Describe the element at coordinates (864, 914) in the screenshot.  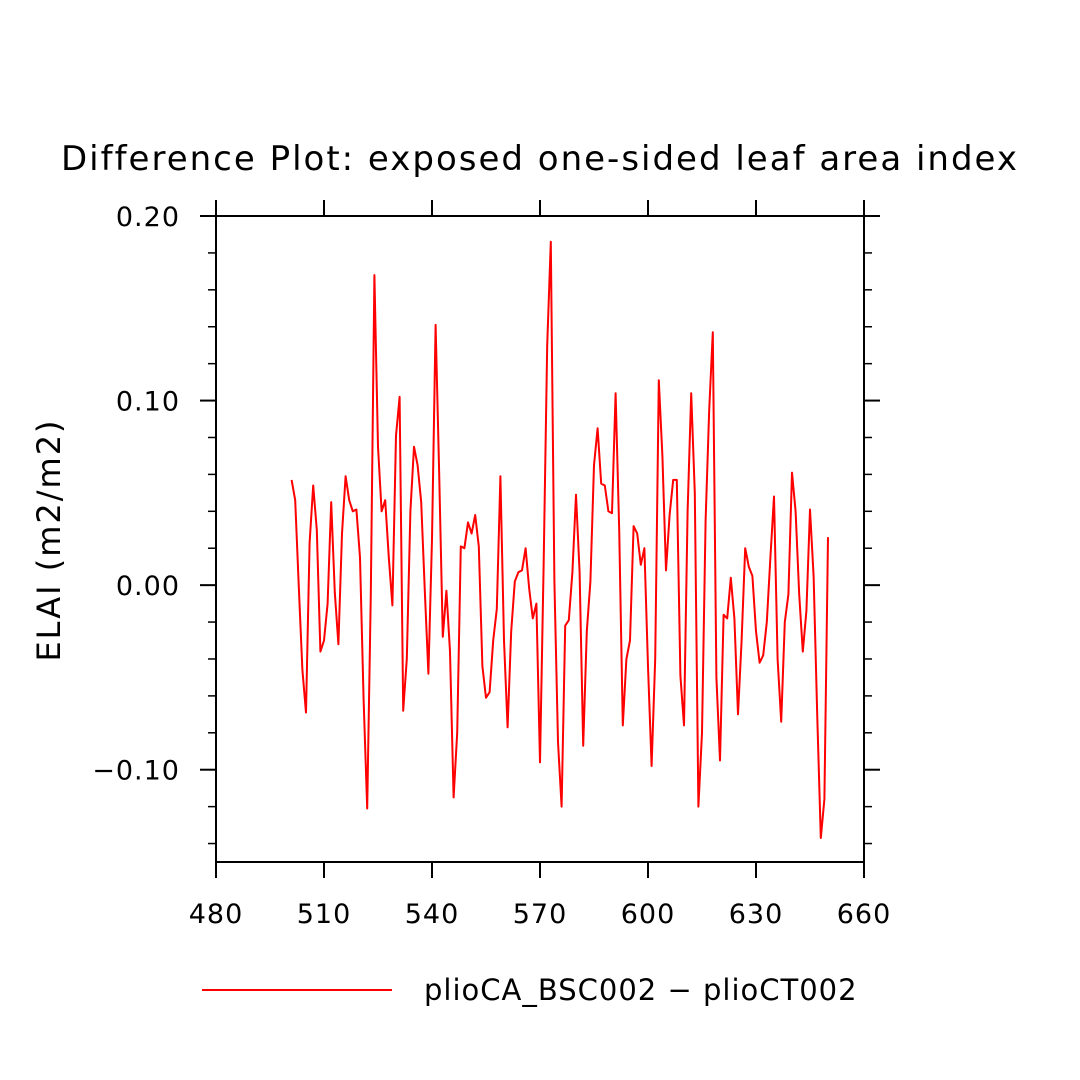
I see `x-tick-label: 660` at that location.